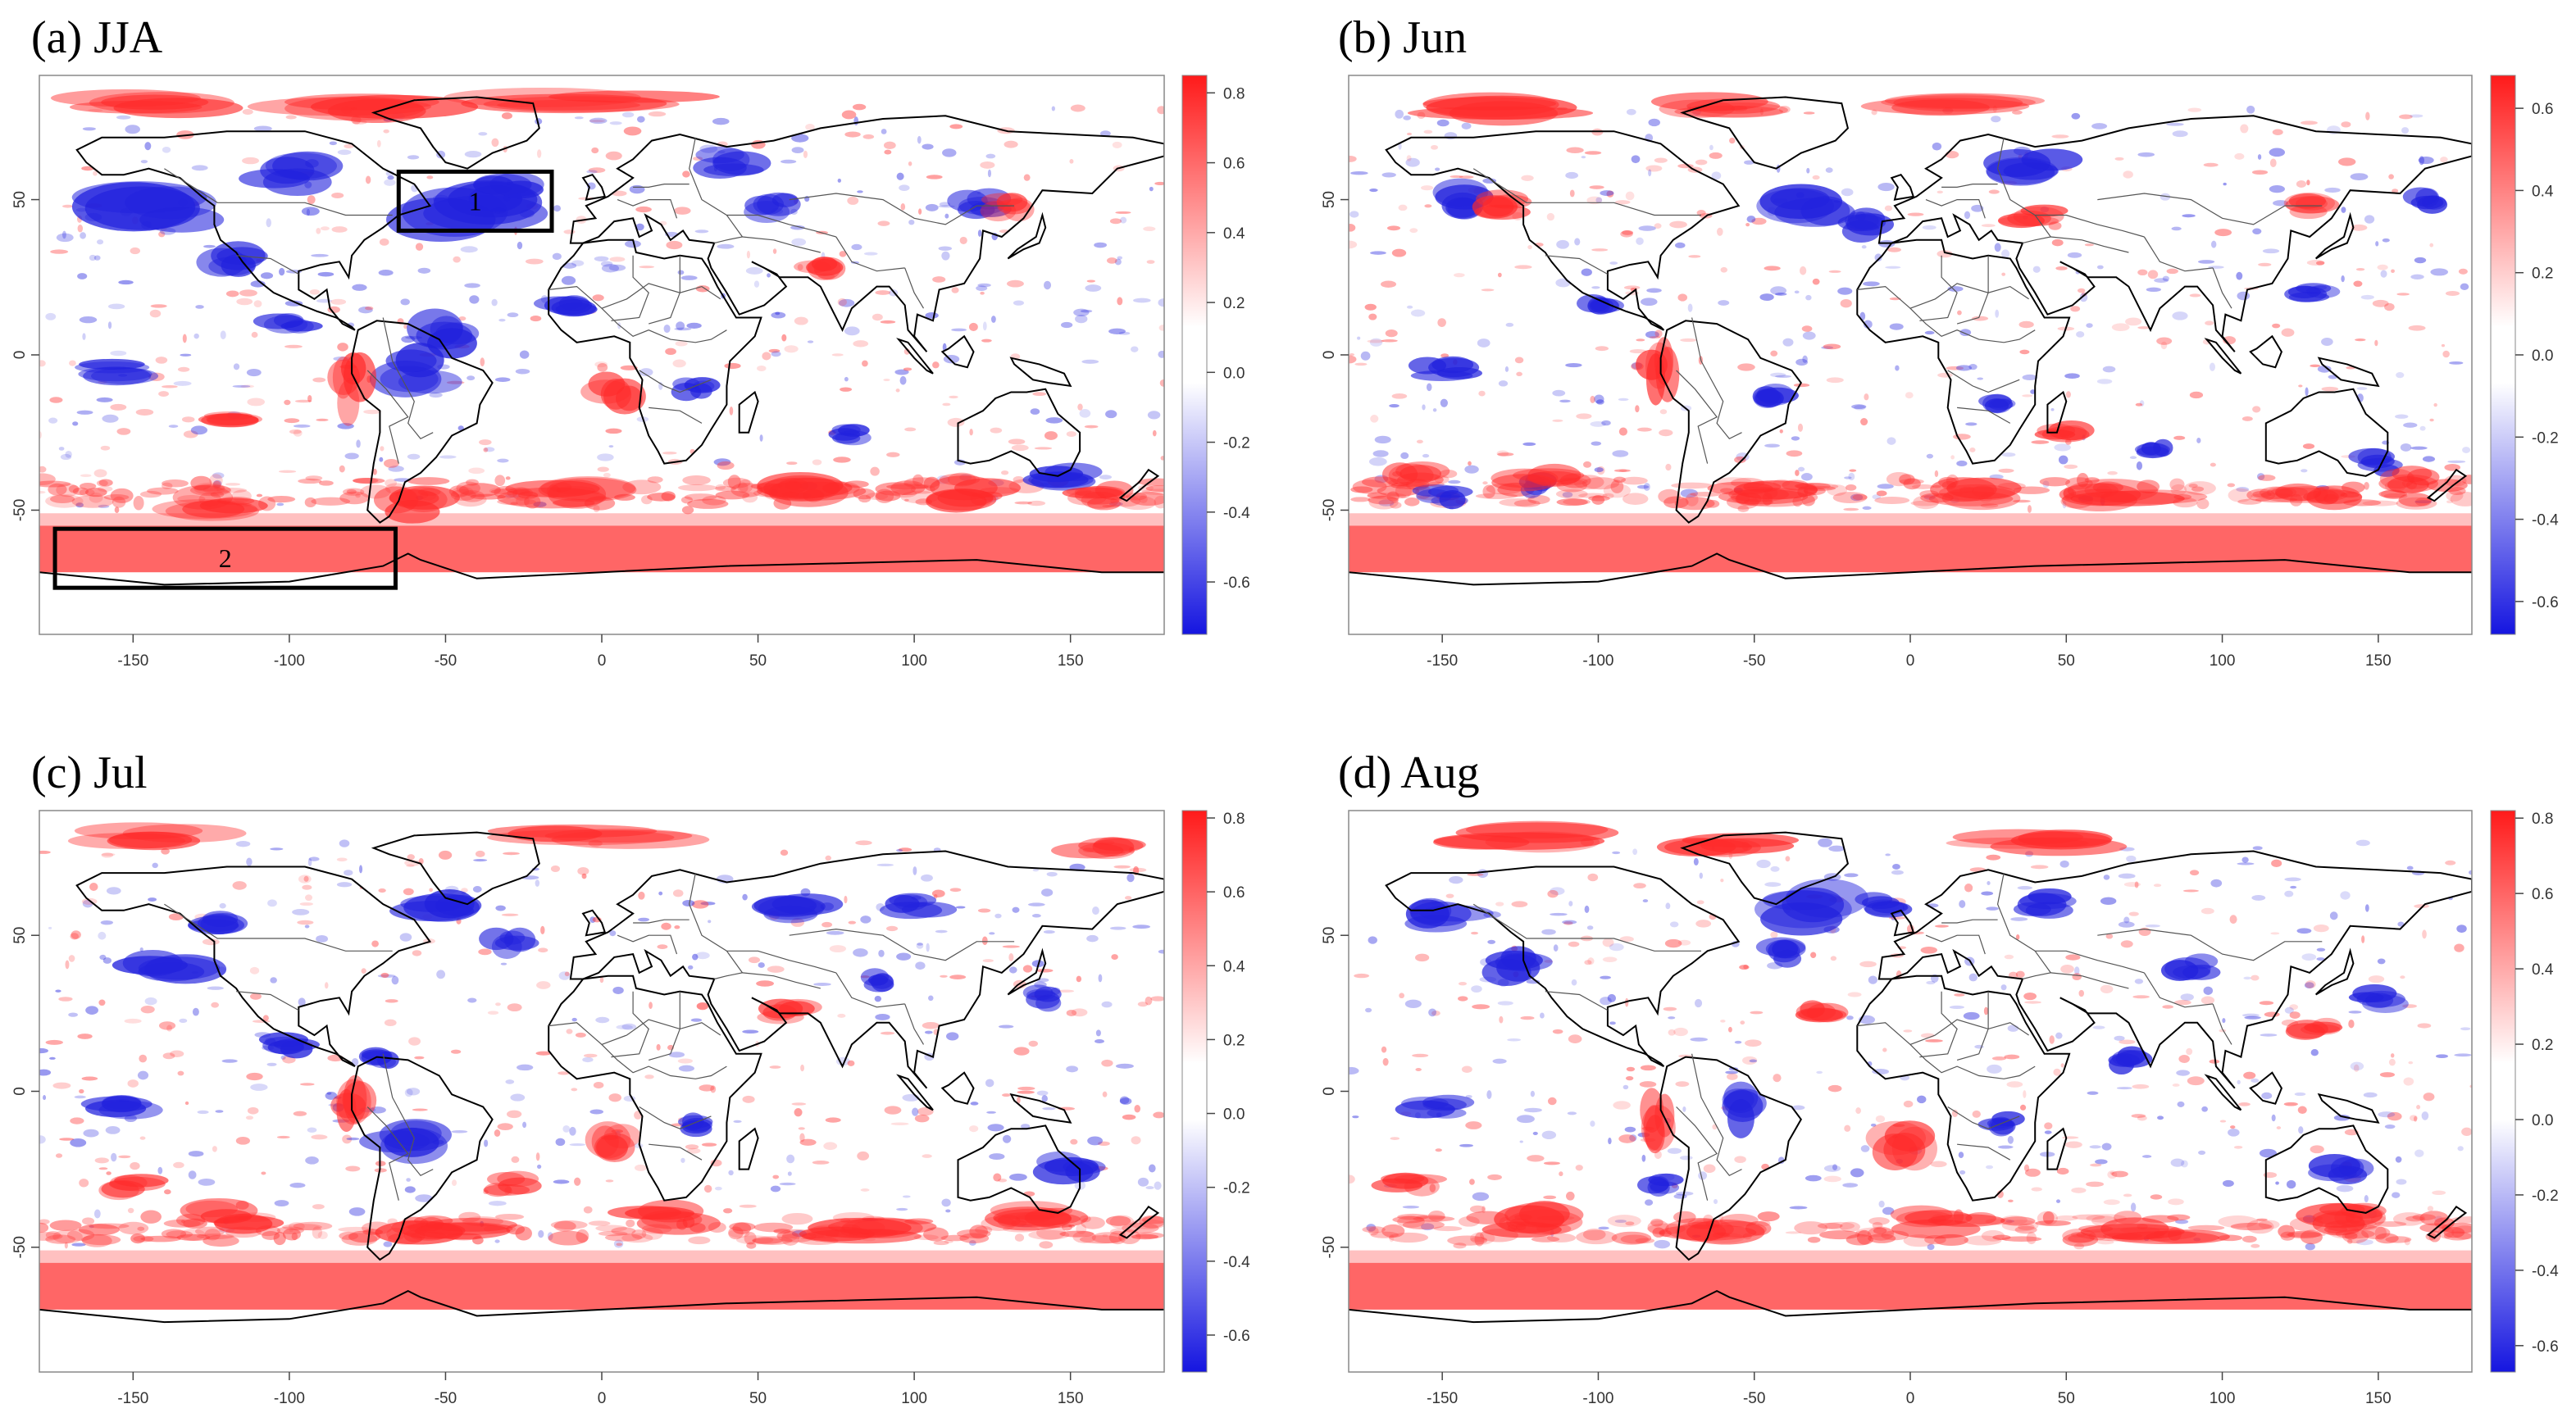 This screenshot has width=2576, height=1422. What do you see at coordinates (476, 201) in the screenshot?
I see `region-box-label: 1` at bounding box center [476, 201].